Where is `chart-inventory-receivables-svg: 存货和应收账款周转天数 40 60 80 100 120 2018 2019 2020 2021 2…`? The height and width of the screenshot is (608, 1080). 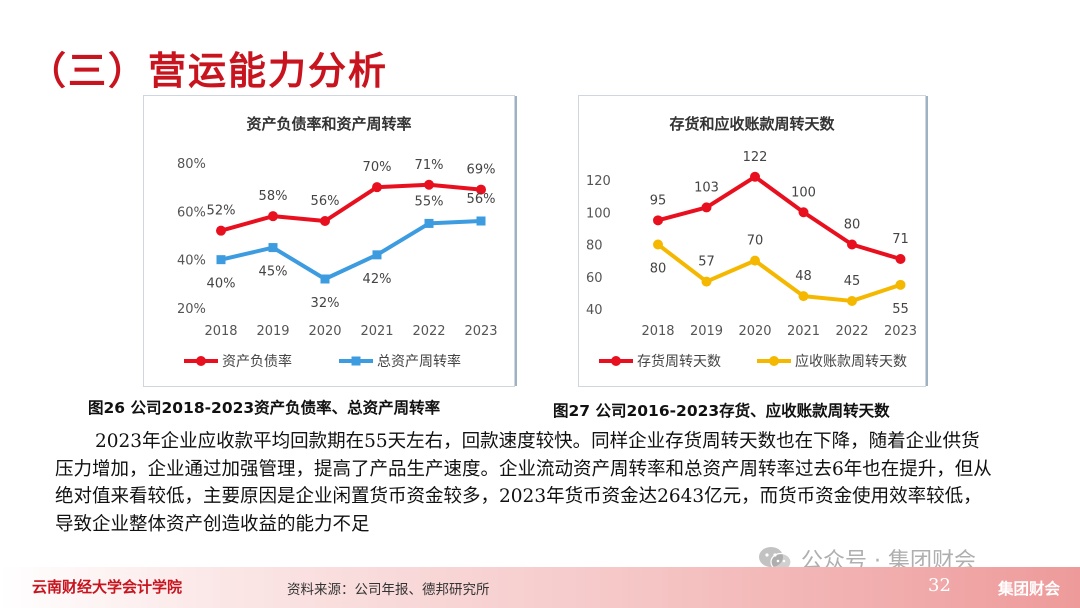 chart-inventory-receivables-svg: 存货和应收账款周转天数 40 60 80 100 120 2018 2019 2020 2021 2… is located at coordinates (751, 242).